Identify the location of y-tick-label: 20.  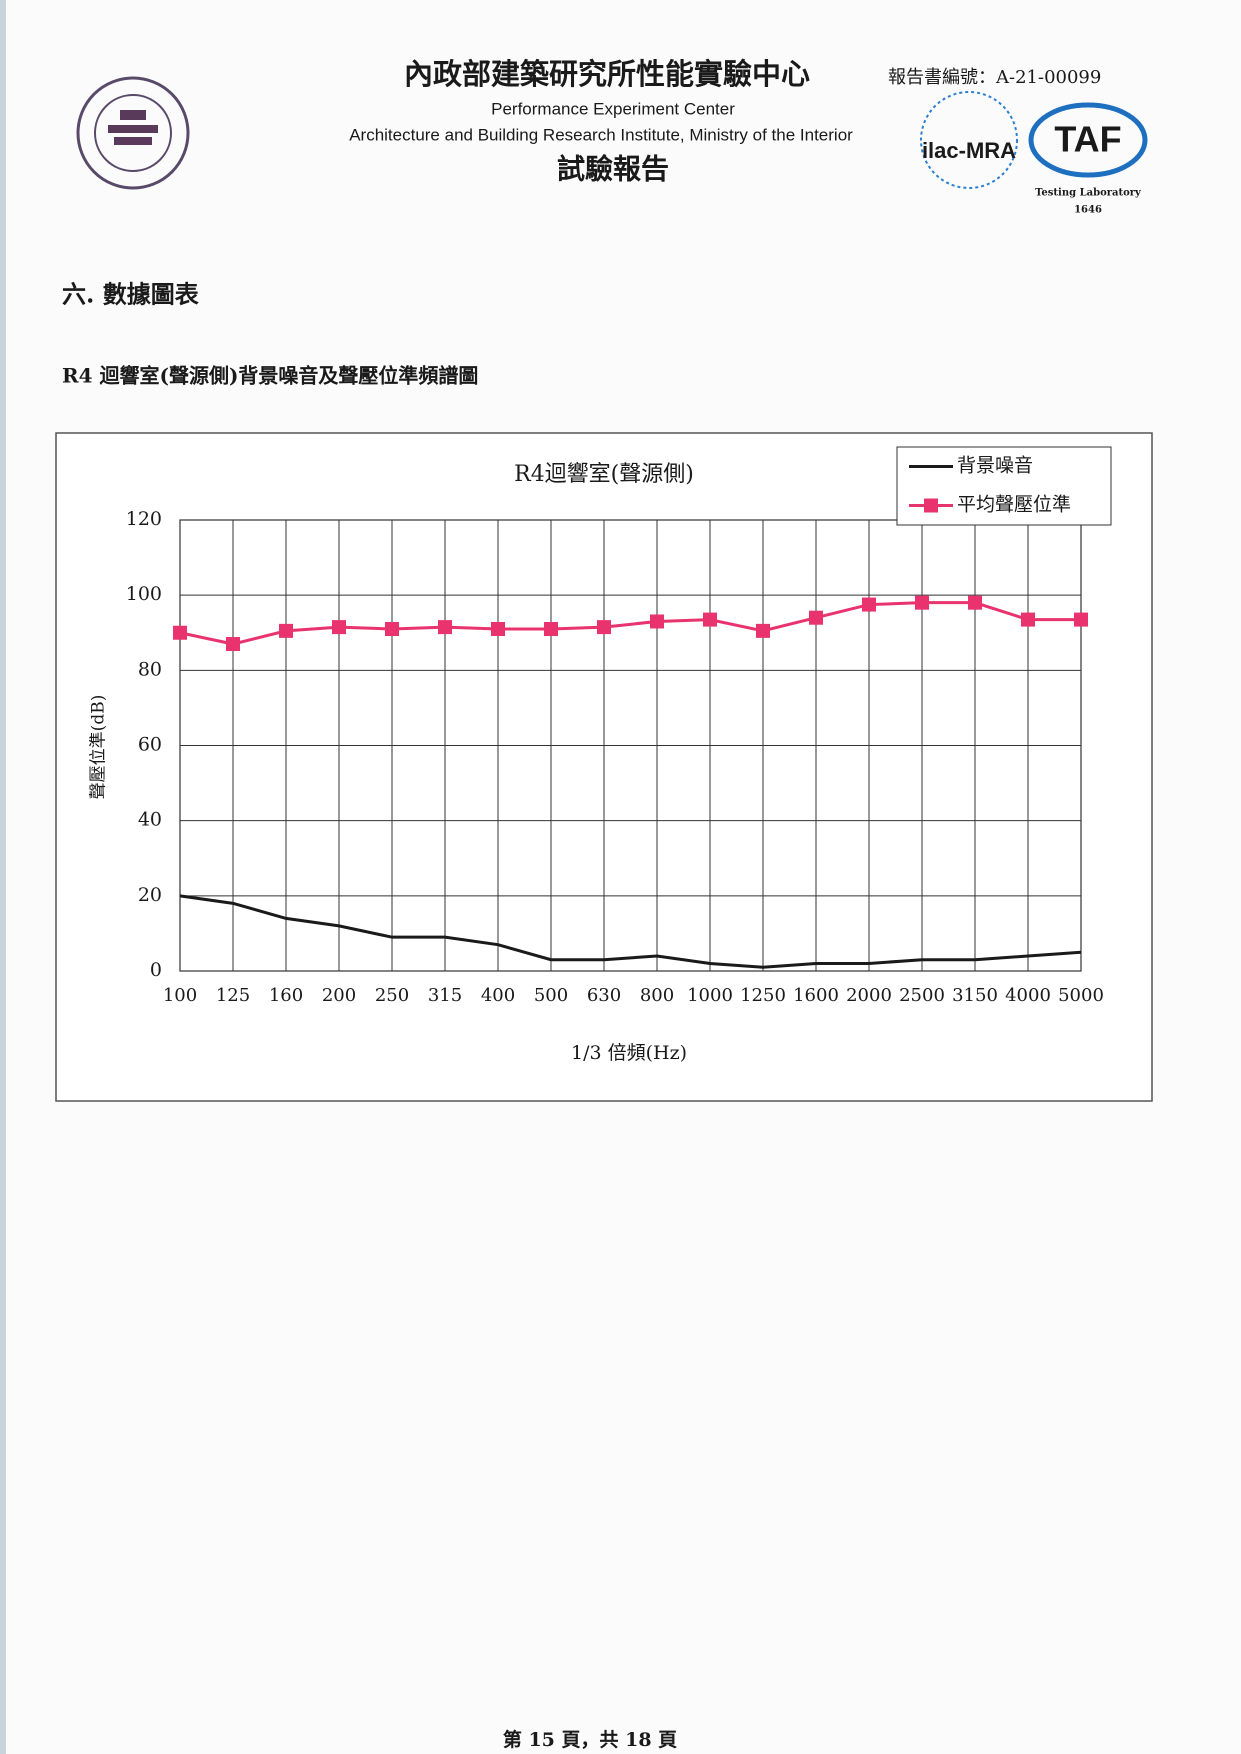
(150, 895).